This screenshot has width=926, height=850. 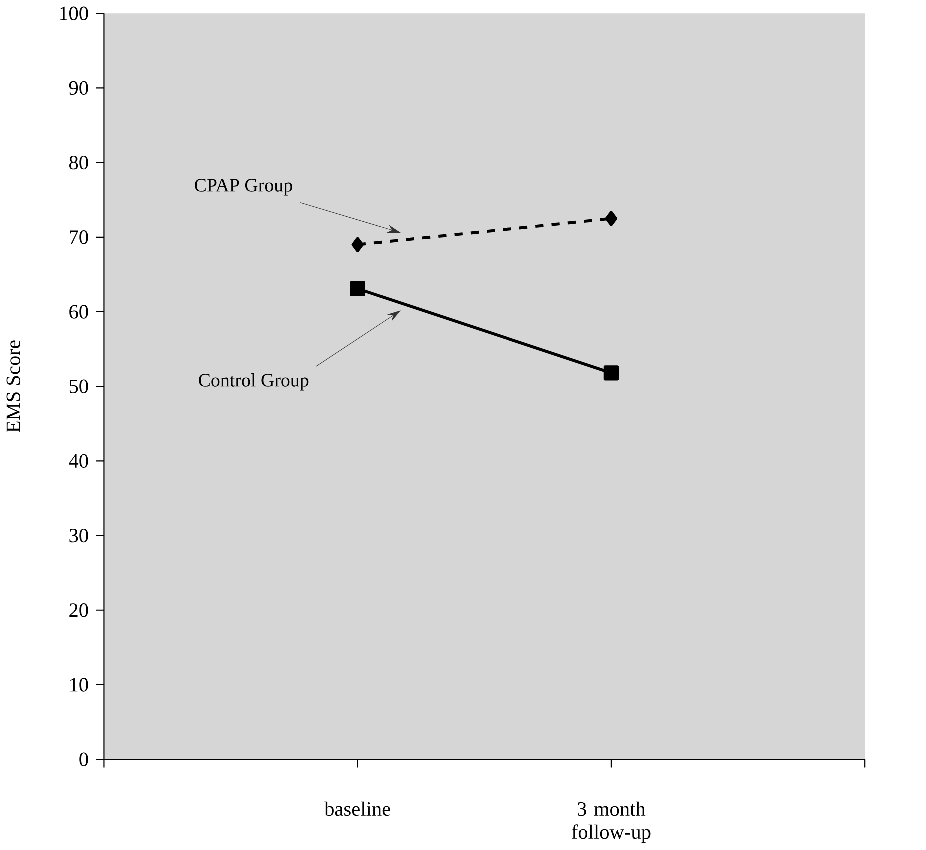 What do you see at coordinates (84, 759) in the screenshot?
I see `y-tick-label: 0` at bounding box center [84, 759].